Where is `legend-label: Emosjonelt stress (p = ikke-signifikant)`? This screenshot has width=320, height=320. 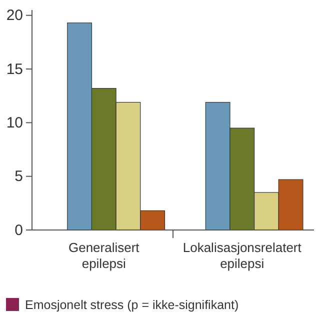
legend-label: Emosjonelt stress (p = ikke-signifikant) is located at coordinates (132, 305).